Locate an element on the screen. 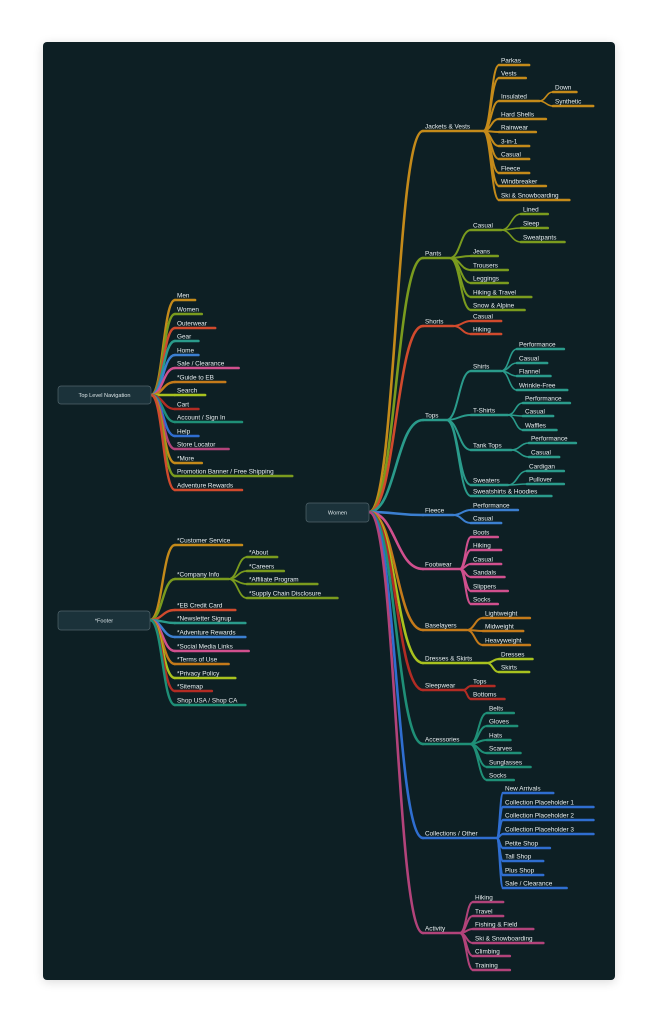  subcategory-footwear-socks: Socks is located at coordinates (481, 600).